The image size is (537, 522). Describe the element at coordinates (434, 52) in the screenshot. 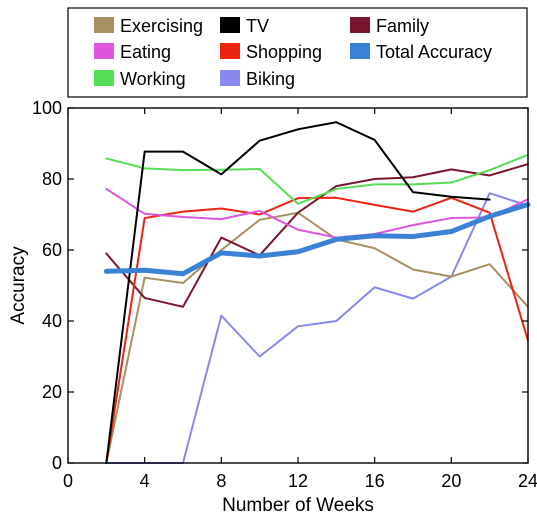

I see `legend-label-total-accuracy: Total Accuracy` at that location.